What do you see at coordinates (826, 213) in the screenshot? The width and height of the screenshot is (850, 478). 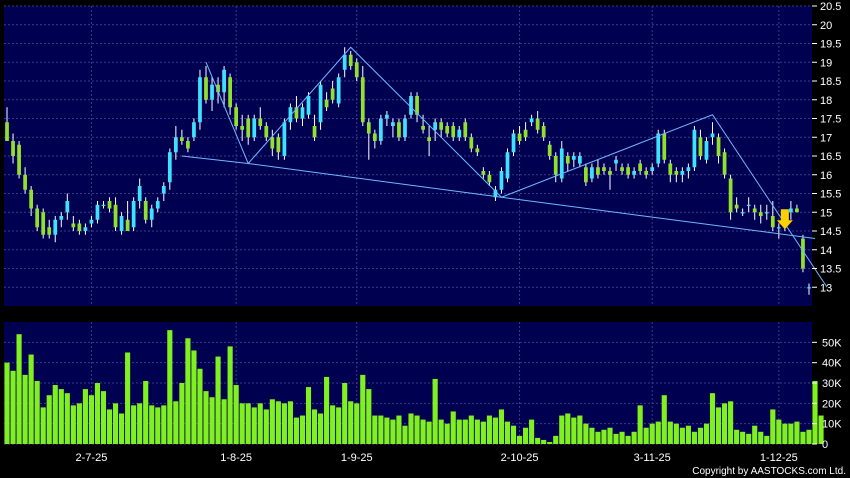 I see `price-tick-label: 15` at bounding box center [826, 213].